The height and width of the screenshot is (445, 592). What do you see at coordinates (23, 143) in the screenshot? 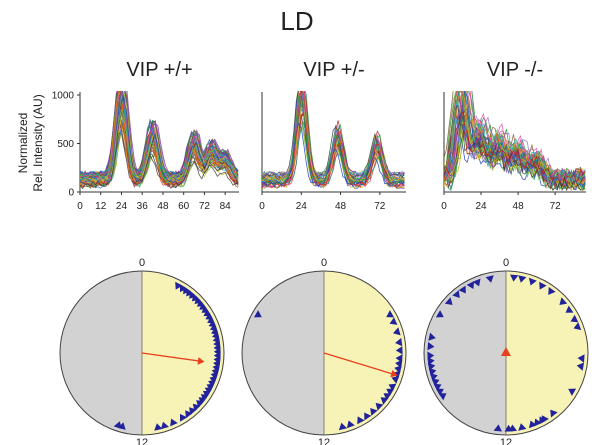
I see `y-axis-label-line1: Normalized` at bounding box center [23, 143].